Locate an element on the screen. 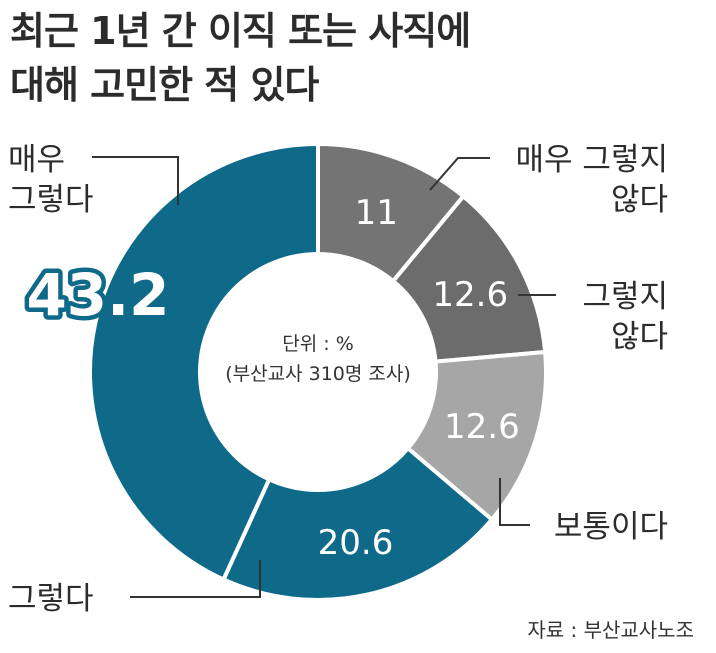 Image resolution: width=716 pixels, height=653 pixels. chart-title-line-2: 대해 고민한 적 있다 is located at coordinates (164, 85).